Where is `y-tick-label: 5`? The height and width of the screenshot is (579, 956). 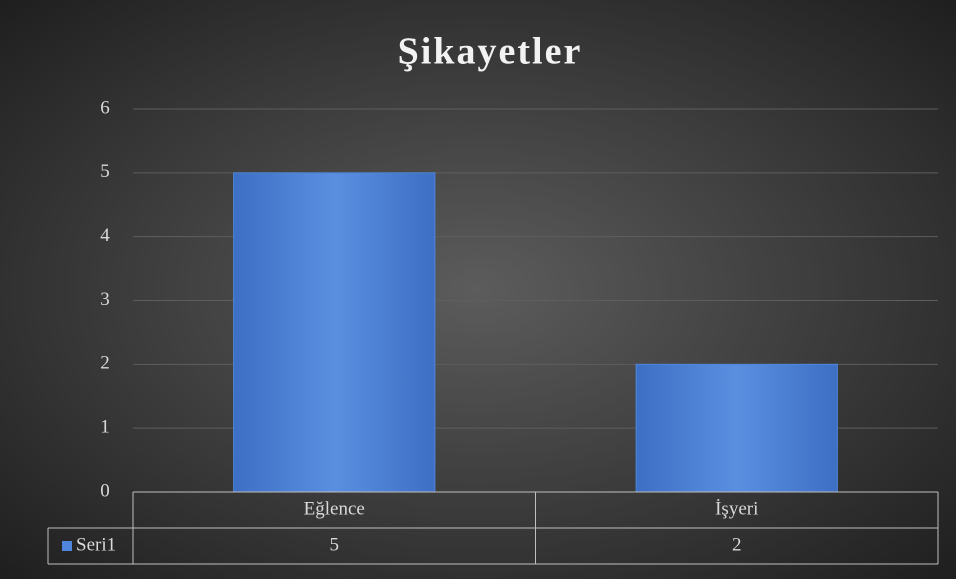
y-tick-label: 5 is located at coordinates (105, 171).